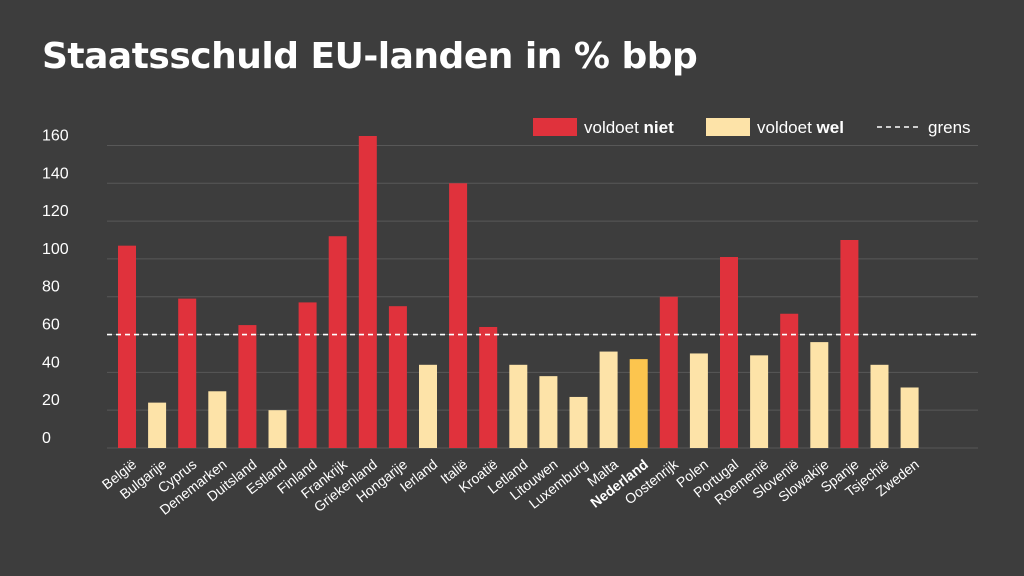 This screenshot has height=576, width=1024. I want to click on chart-title: Staatsschuld EU-landen in % bbp, so click(370, 56).